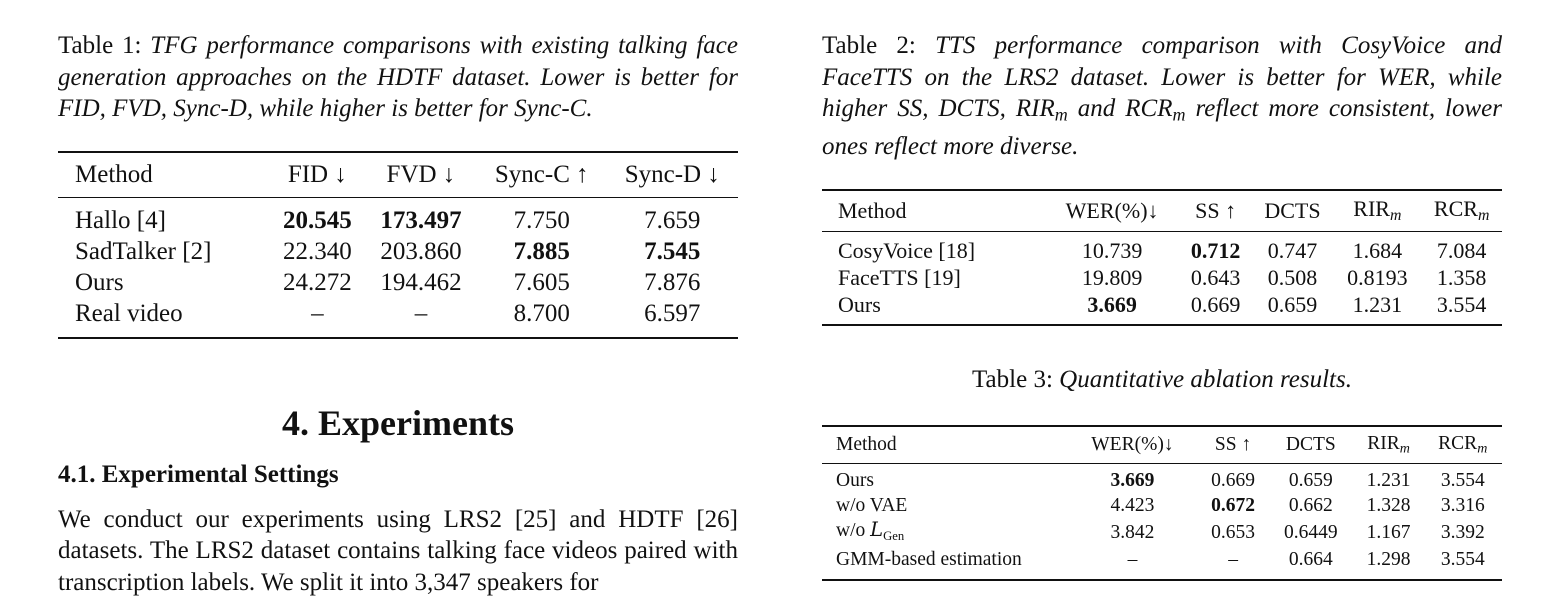 The width and height of the screenshot is (1560, 602). What do you see at coordinates (1233, 532) in the screenshot?
I see `cell: 0.653` at bounding box center [1233, 532].